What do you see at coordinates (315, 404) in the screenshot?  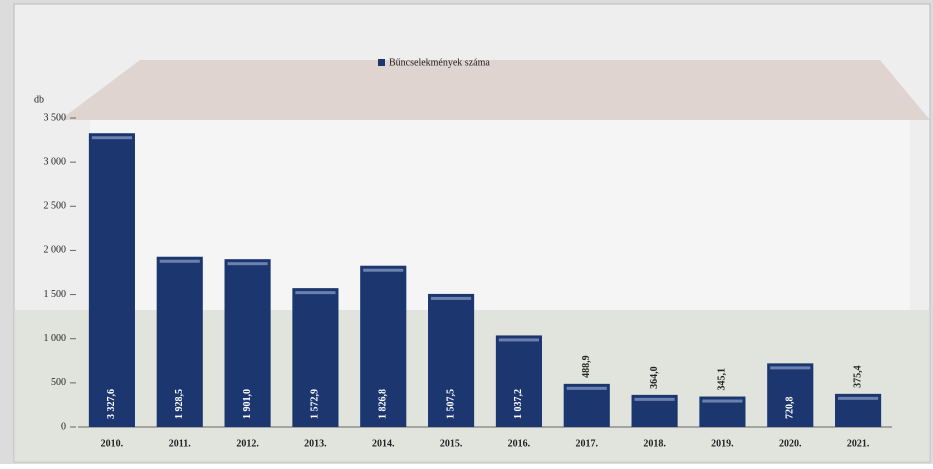 I see `data-label: 1 572,9` at bounding box center [315, 404].